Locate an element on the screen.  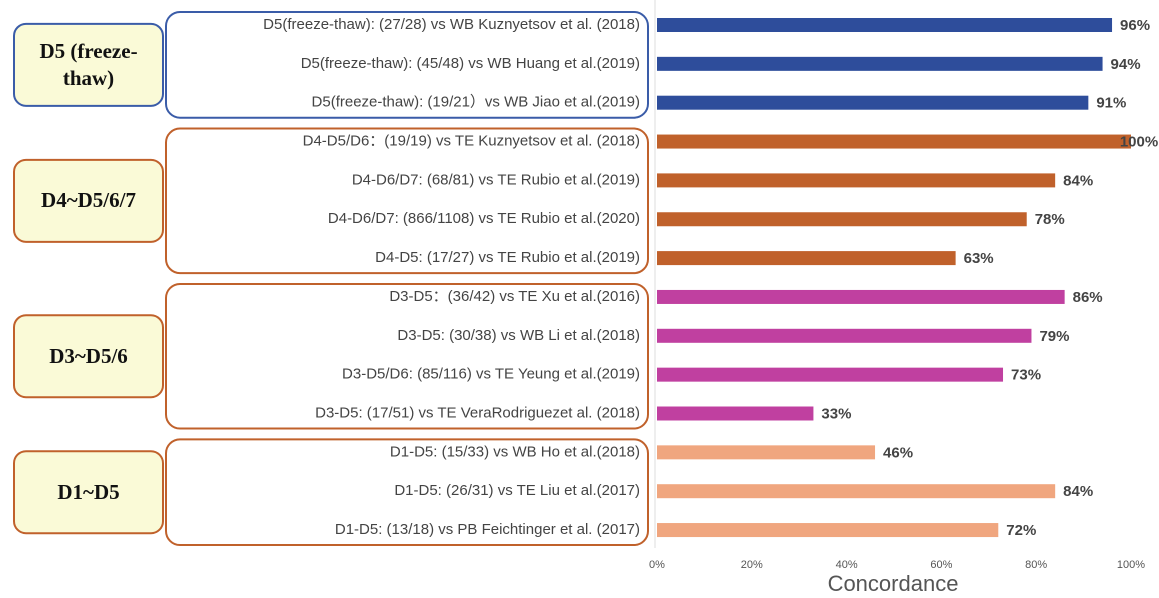
value-label: 91% is located at coordinates (1111, 103).